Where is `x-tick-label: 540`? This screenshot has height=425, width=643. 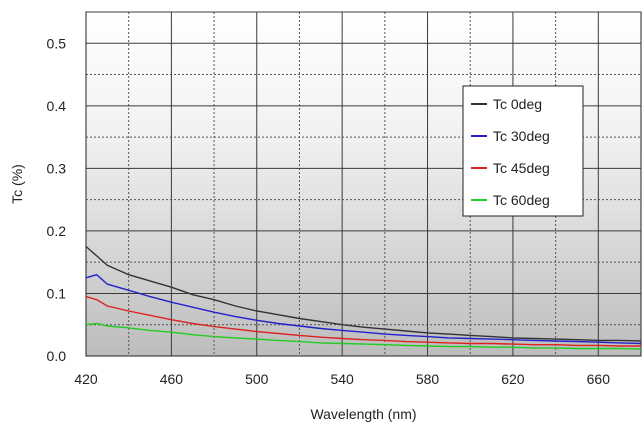 x-tick-label: 540 is located at coordinates (342, 379).